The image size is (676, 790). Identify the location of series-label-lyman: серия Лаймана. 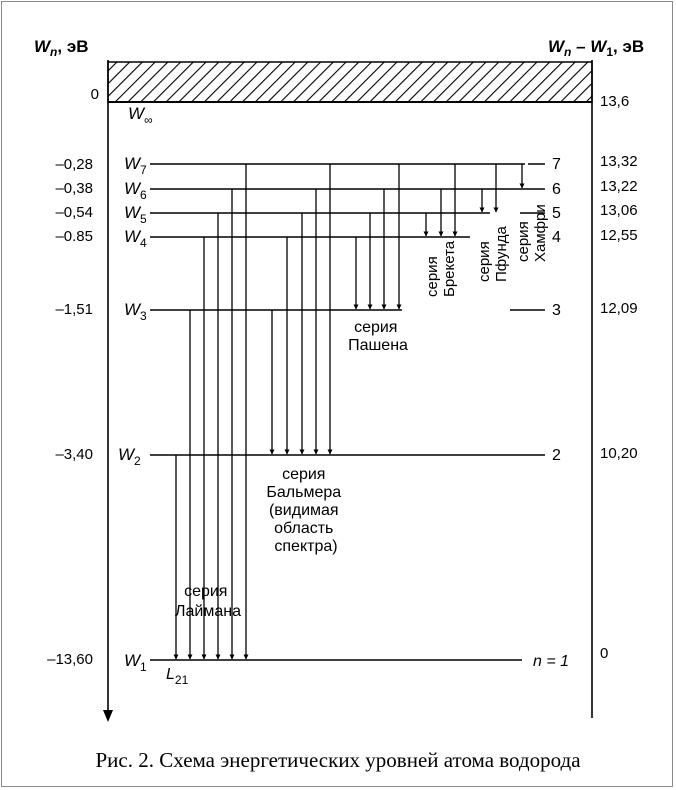
(208, 601).